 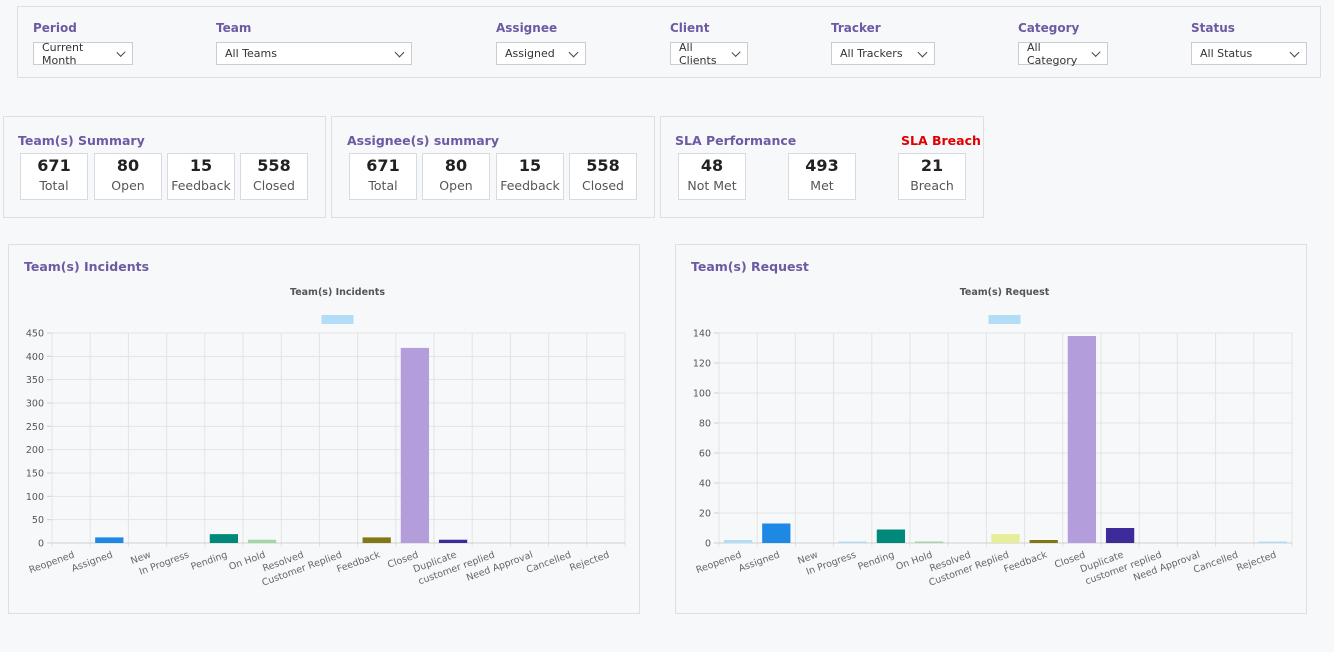 What do you see at coordinates (201, 185) in the screenshot?
I see `stat-label: Feedback` at bounding box center [201, 185].